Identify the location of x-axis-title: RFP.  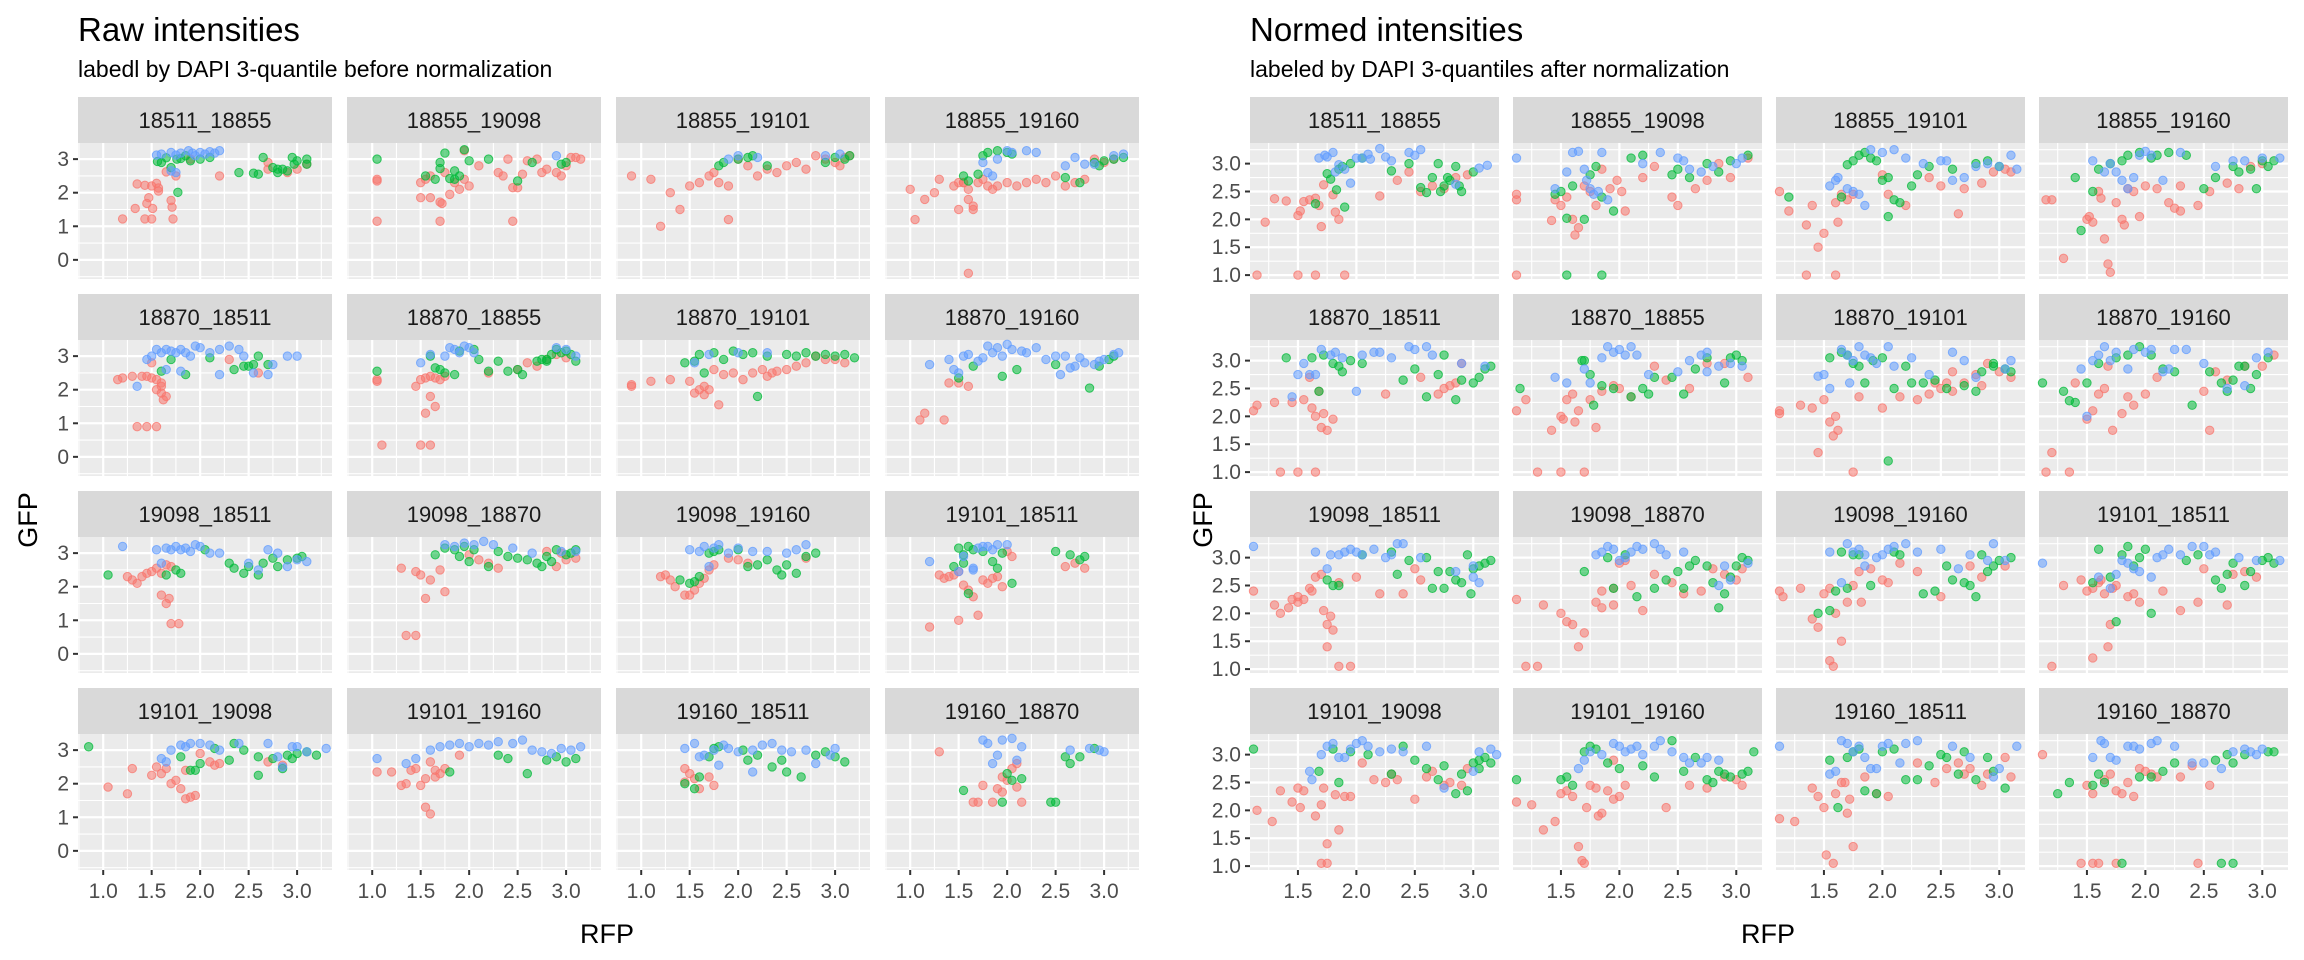
(1768, 934).